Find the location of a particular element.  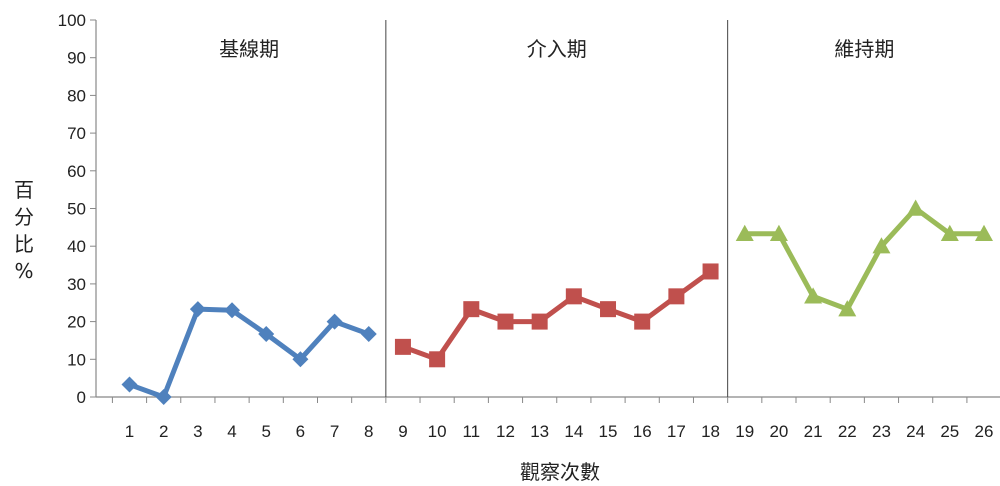

x-tick-label: 21 is located at coordinates (813, 431).